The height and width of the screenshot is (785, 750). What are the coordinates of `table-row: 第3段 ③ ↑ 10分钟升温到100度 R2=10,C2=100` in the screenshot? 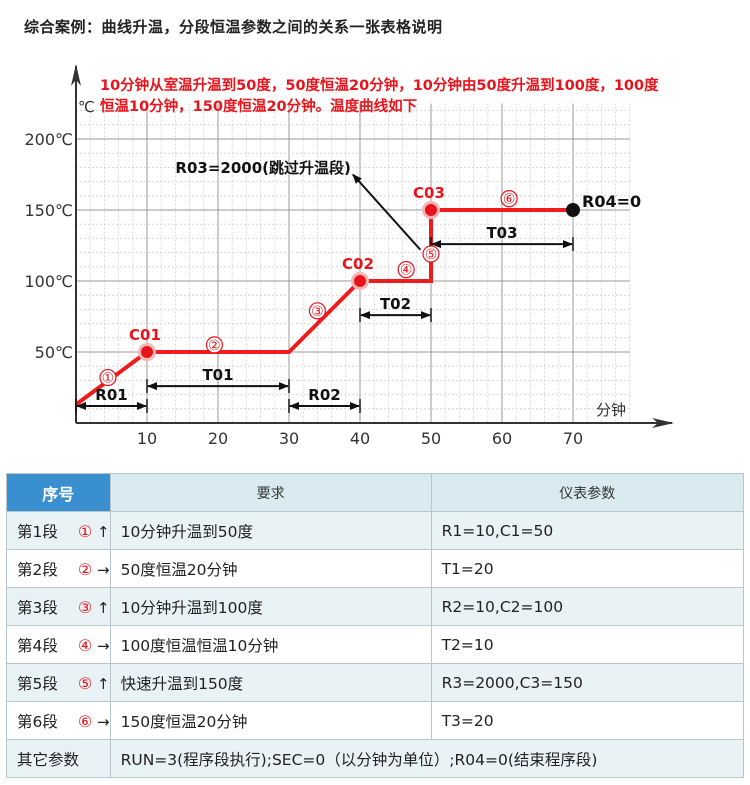 It's located at (375, 606).